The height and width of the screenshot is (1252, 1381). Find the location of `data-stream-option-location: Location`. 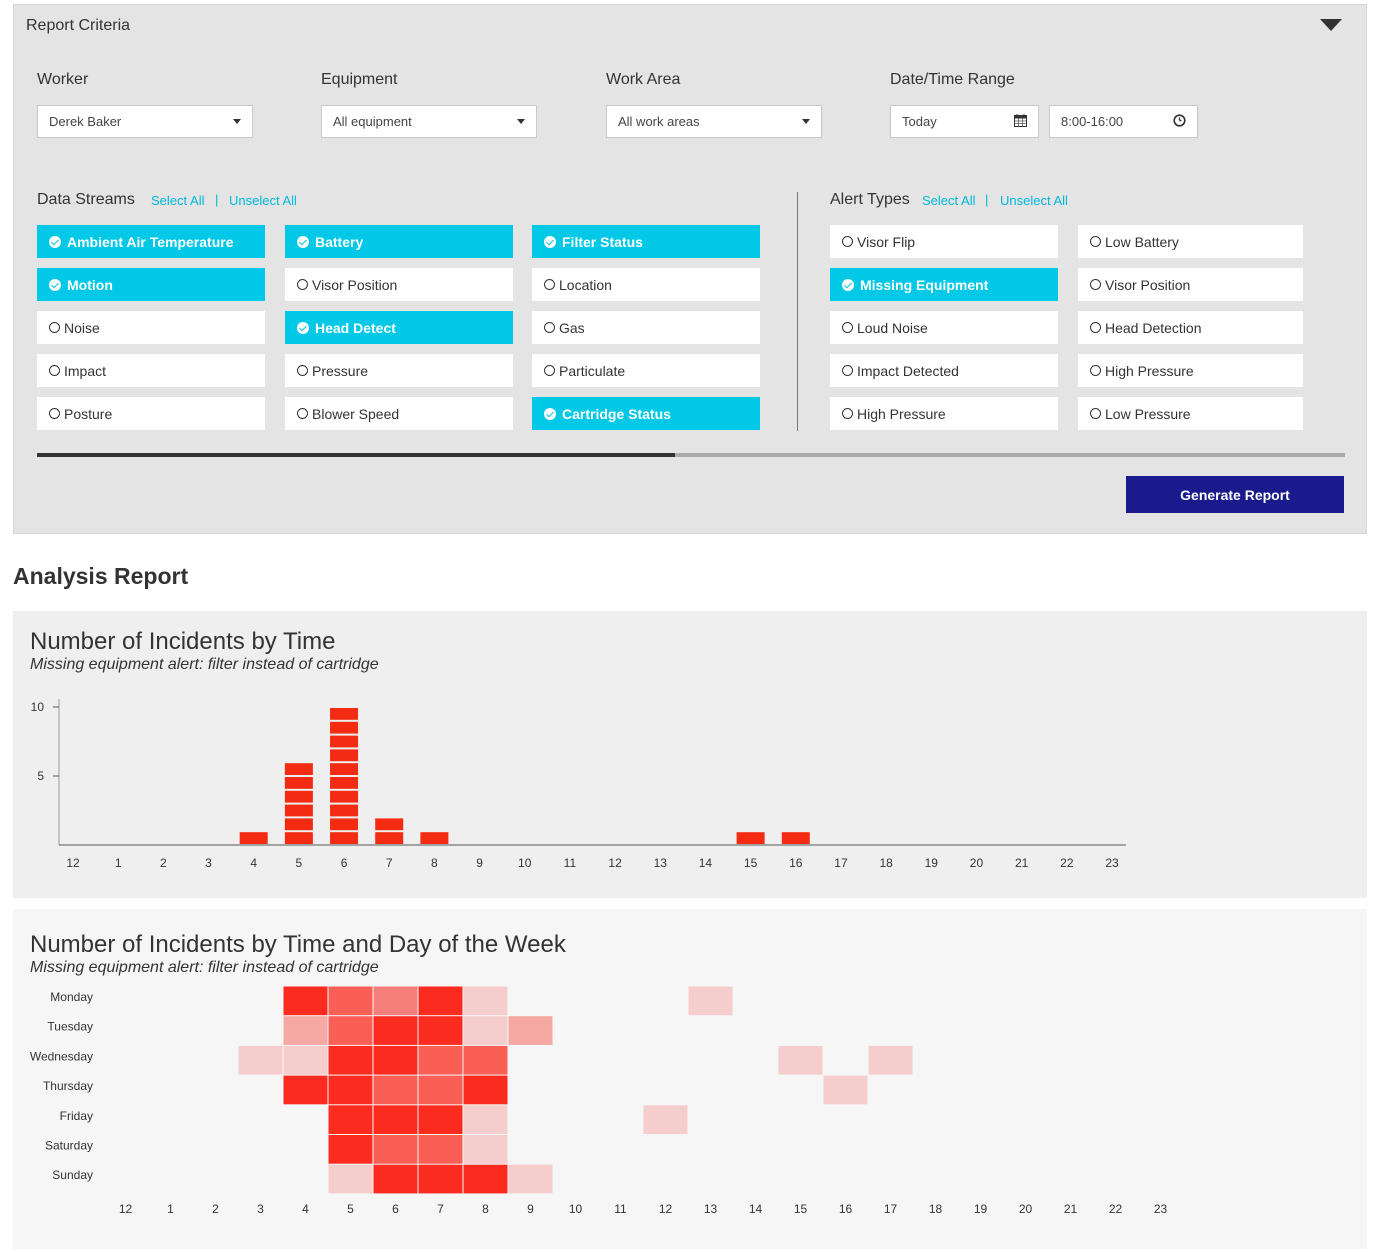

data-stream-option-location: Location is located at coordinates (646, 284).